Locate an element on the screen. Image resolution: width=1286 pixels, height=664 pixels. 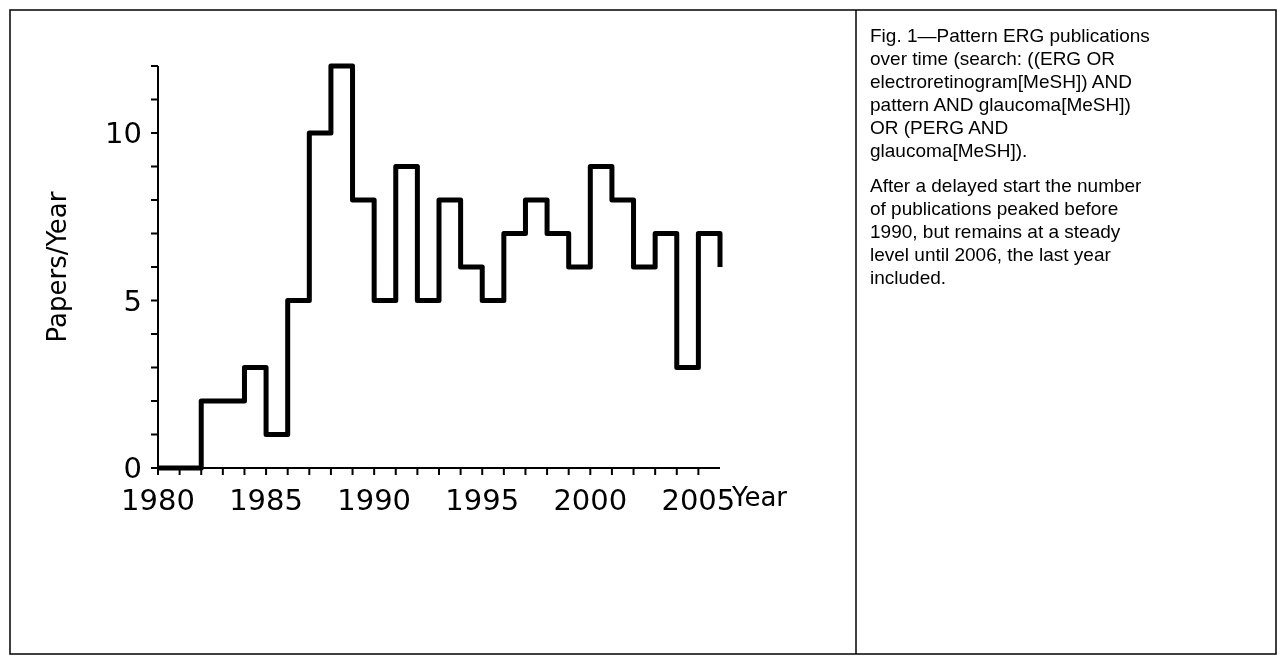
x-tick-label: 1980 is located at coordinates (158, 500).